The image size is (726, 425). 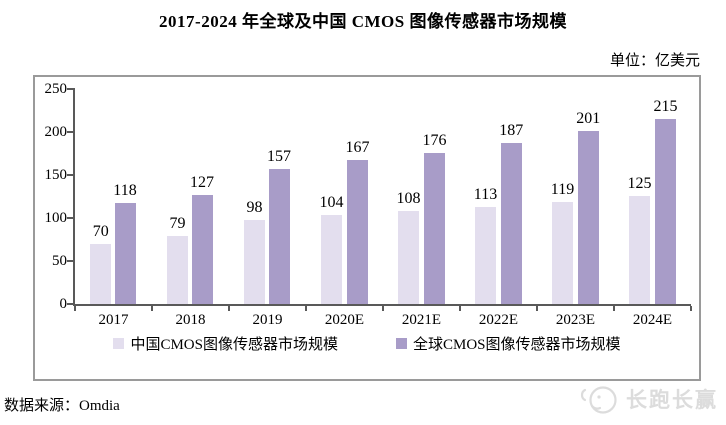 What do you see at coordinates (56, 89) in the screenshot?
I see `y-axis-tick-label: 250` at bounding box center [56, 89].